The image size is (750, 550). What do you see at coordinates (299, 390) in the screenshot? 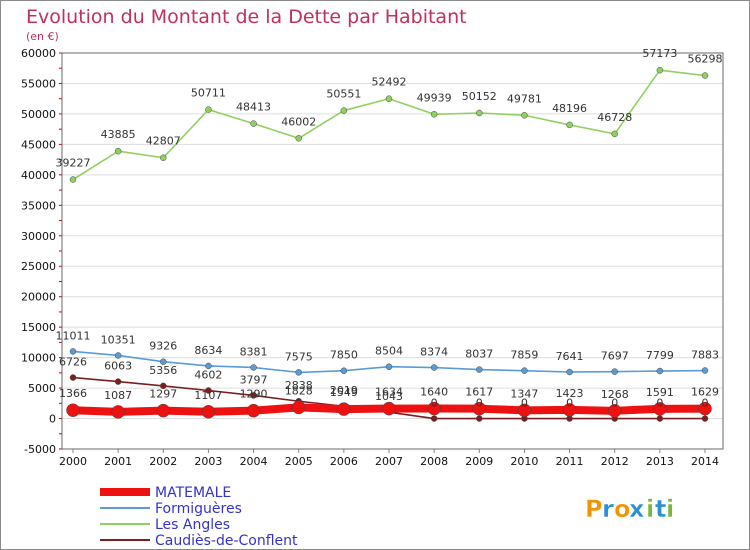
I see `data-label: 1828` at bounding box center [299, 390].